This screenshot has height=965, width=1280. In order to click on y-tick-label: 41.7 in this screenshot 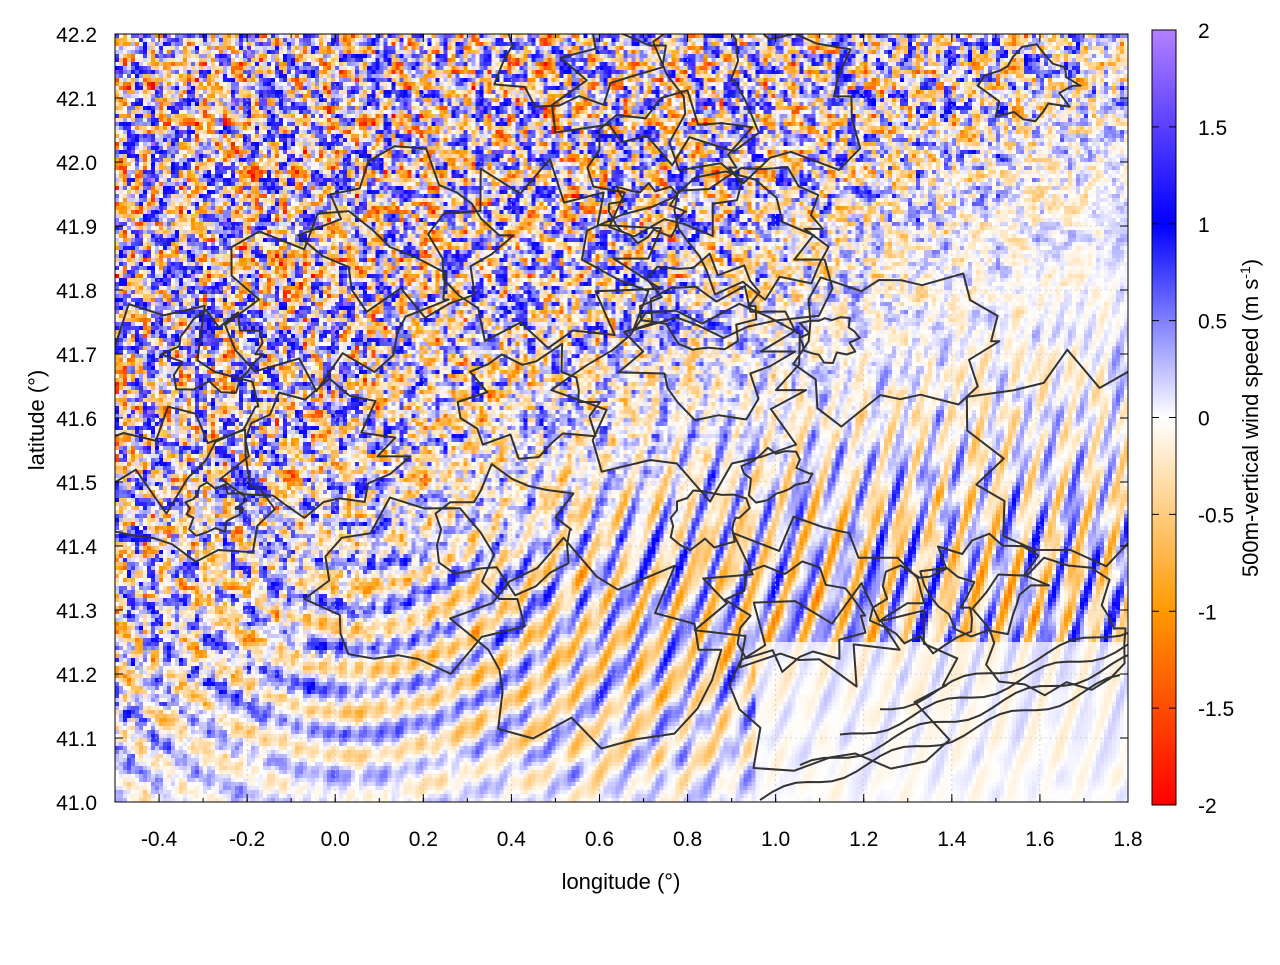, I will do `click(76, 355)`.